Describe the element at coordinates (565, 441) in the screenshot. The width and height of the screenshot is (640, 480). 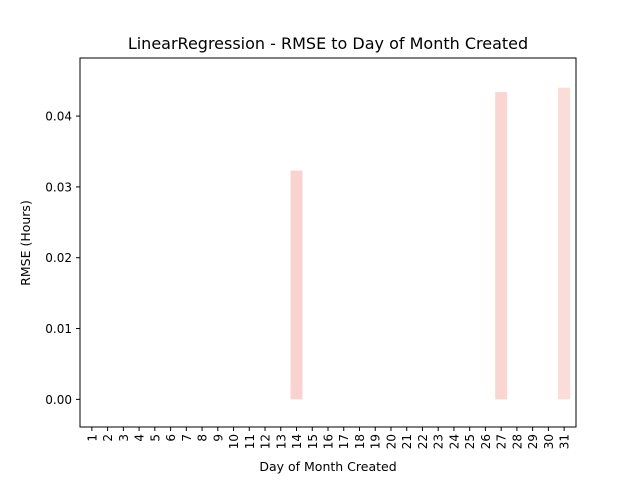
I see `x-tick-label: 31` at that location.